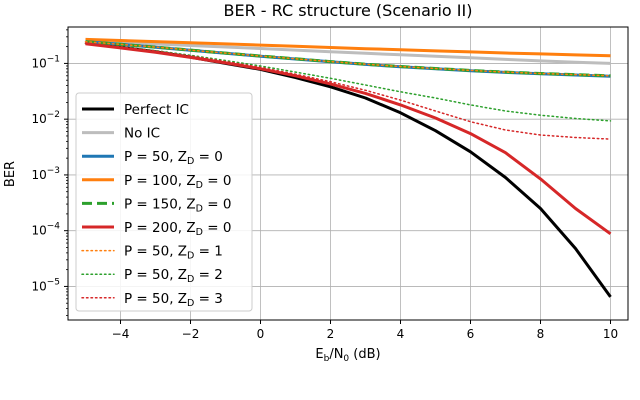 The height and width of the screenshot is (400, 640). I want to click on y-tick-label: 10⁻⁴, so click(45, 230).